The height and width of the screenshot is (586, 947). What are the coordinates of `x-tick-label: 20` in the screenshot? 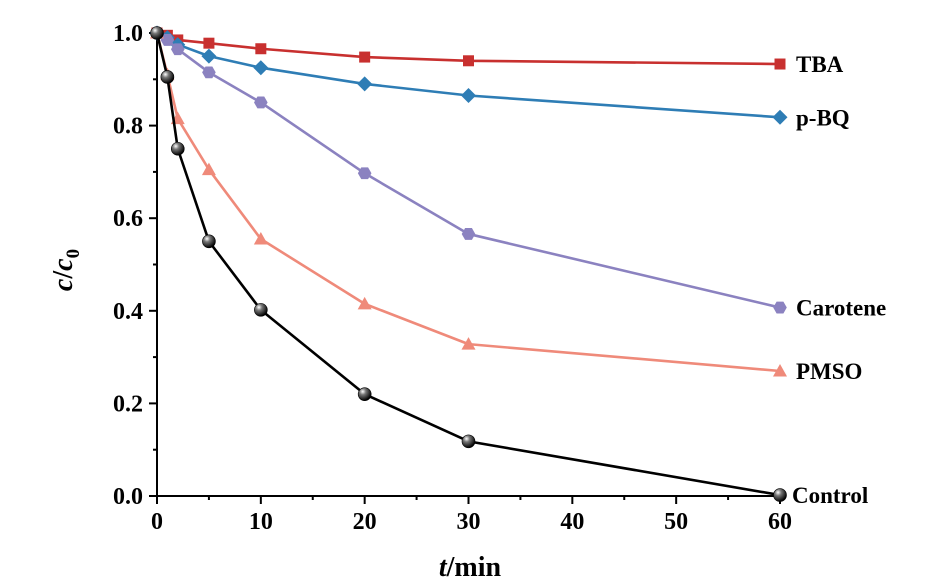 It's located at (365, 522).